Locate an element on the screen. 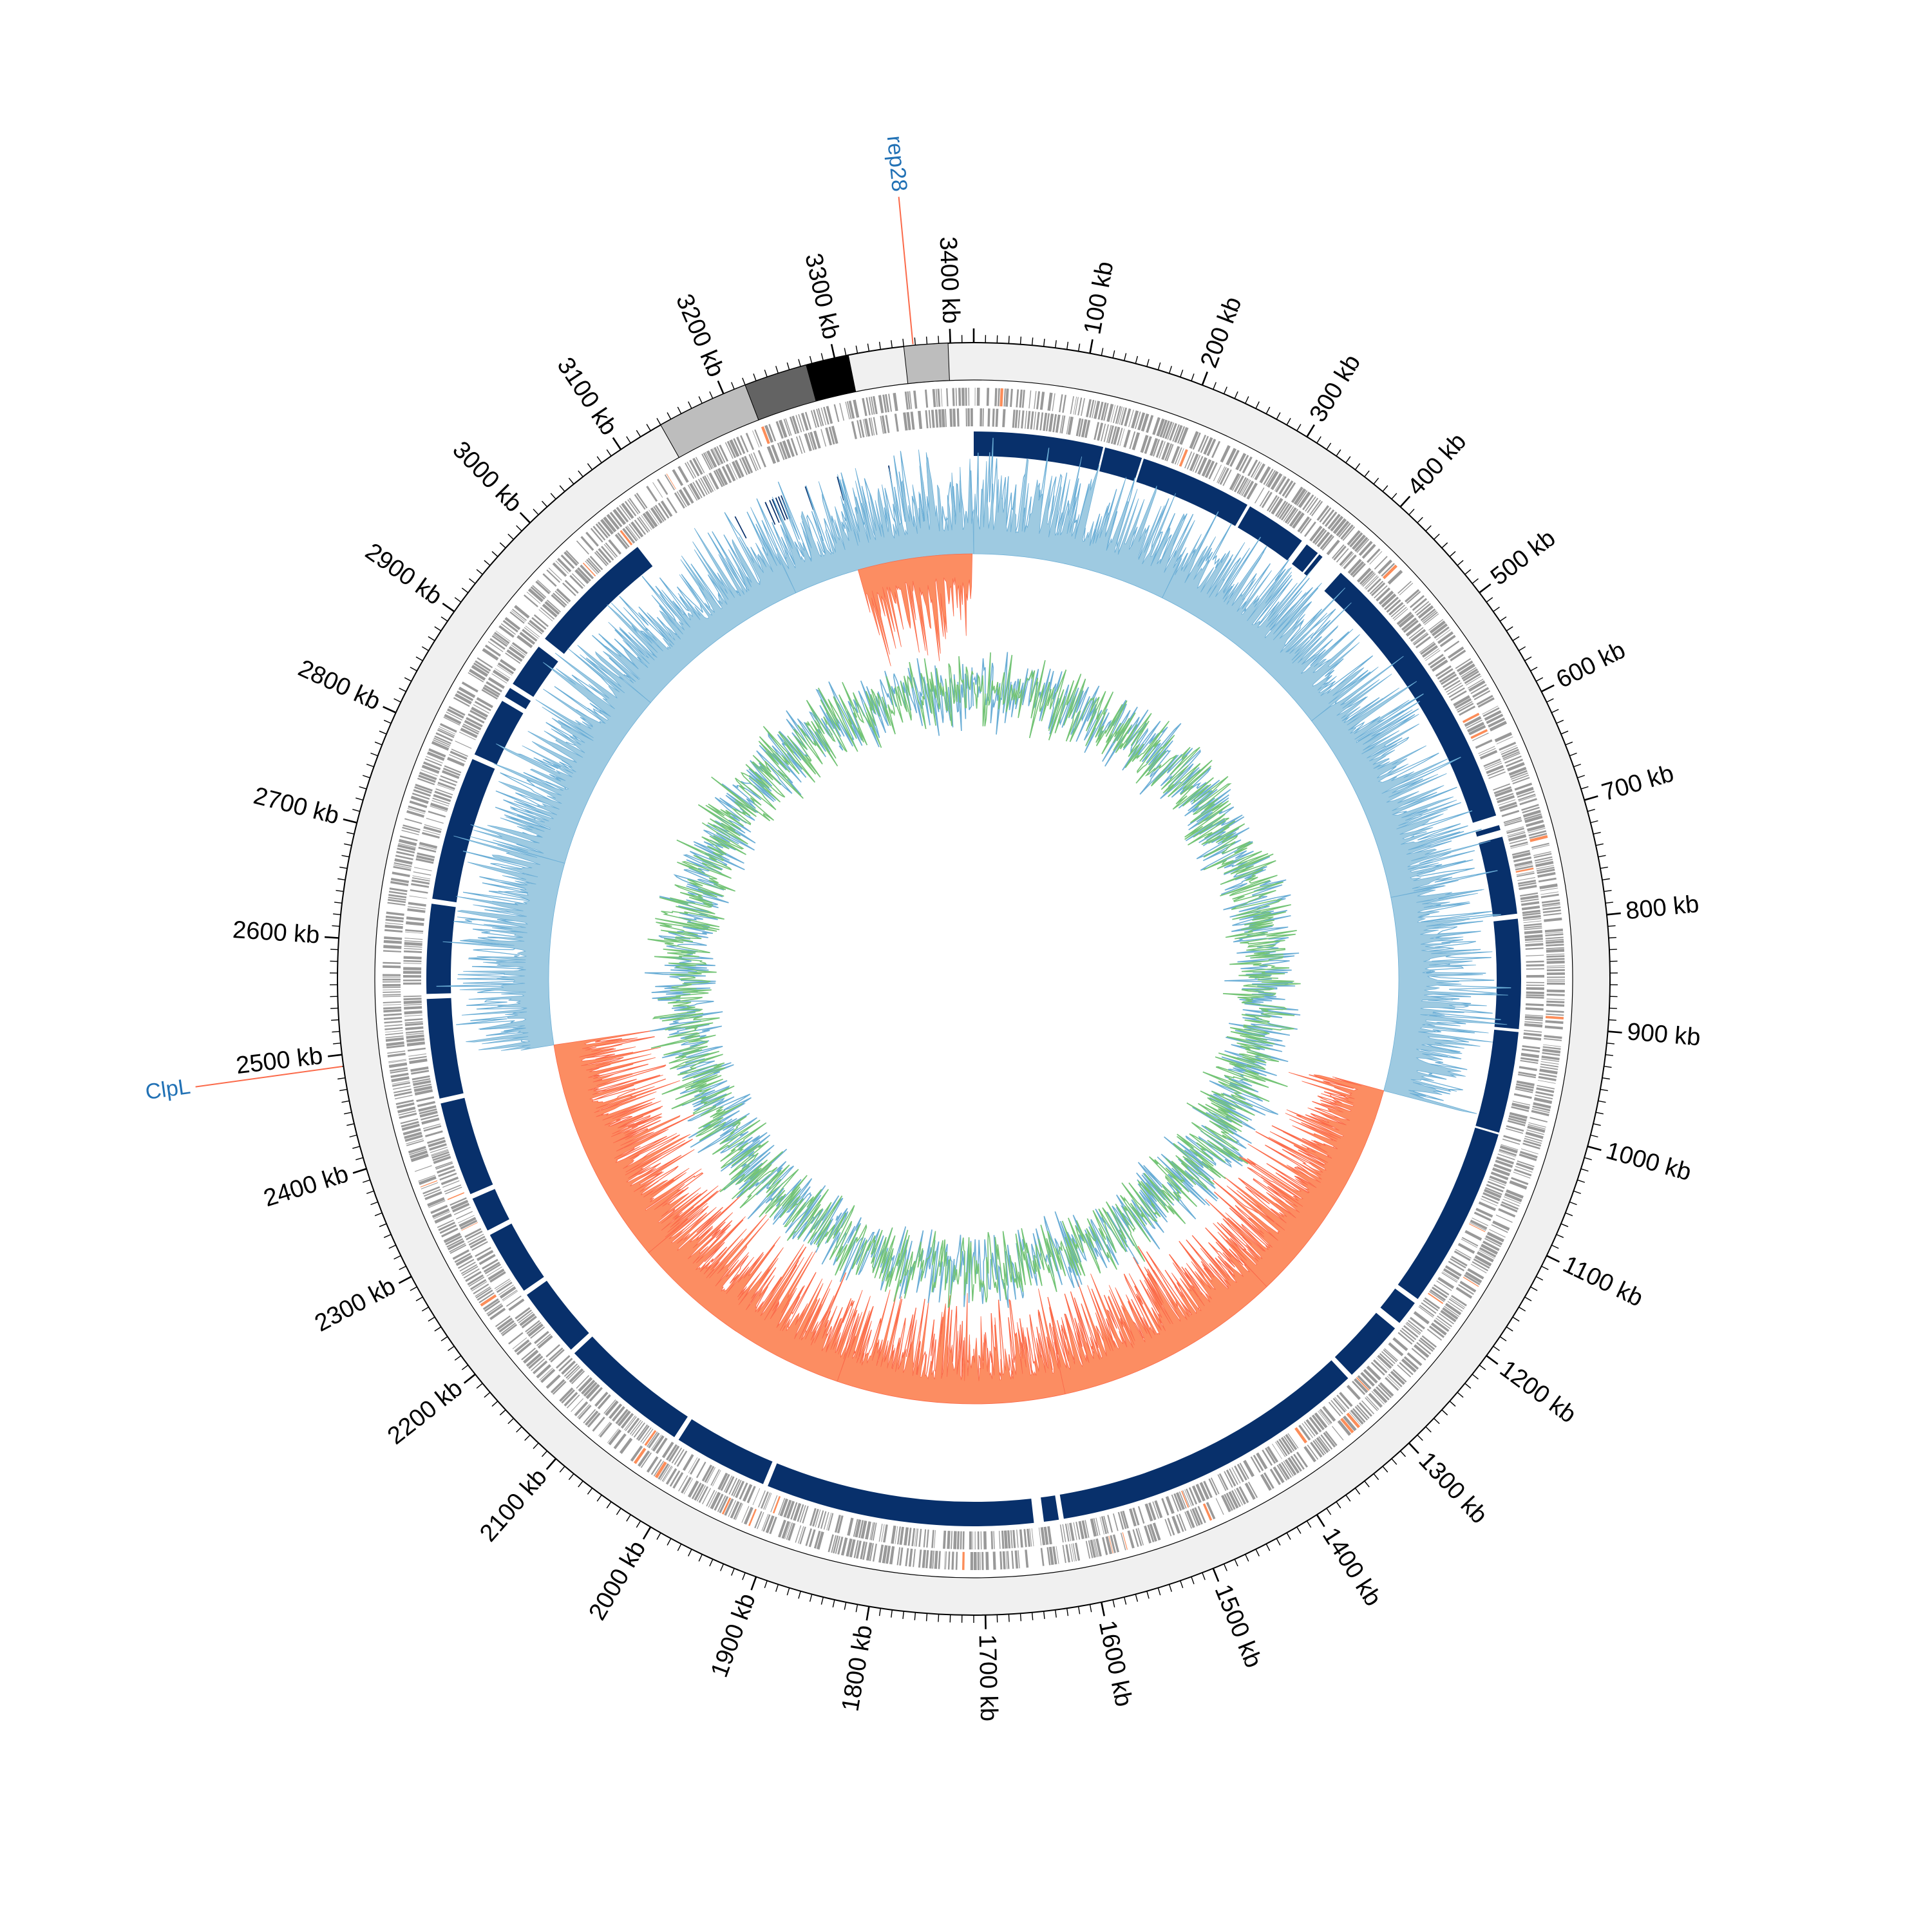  gc-content-track is located at coordinates (973, 980).